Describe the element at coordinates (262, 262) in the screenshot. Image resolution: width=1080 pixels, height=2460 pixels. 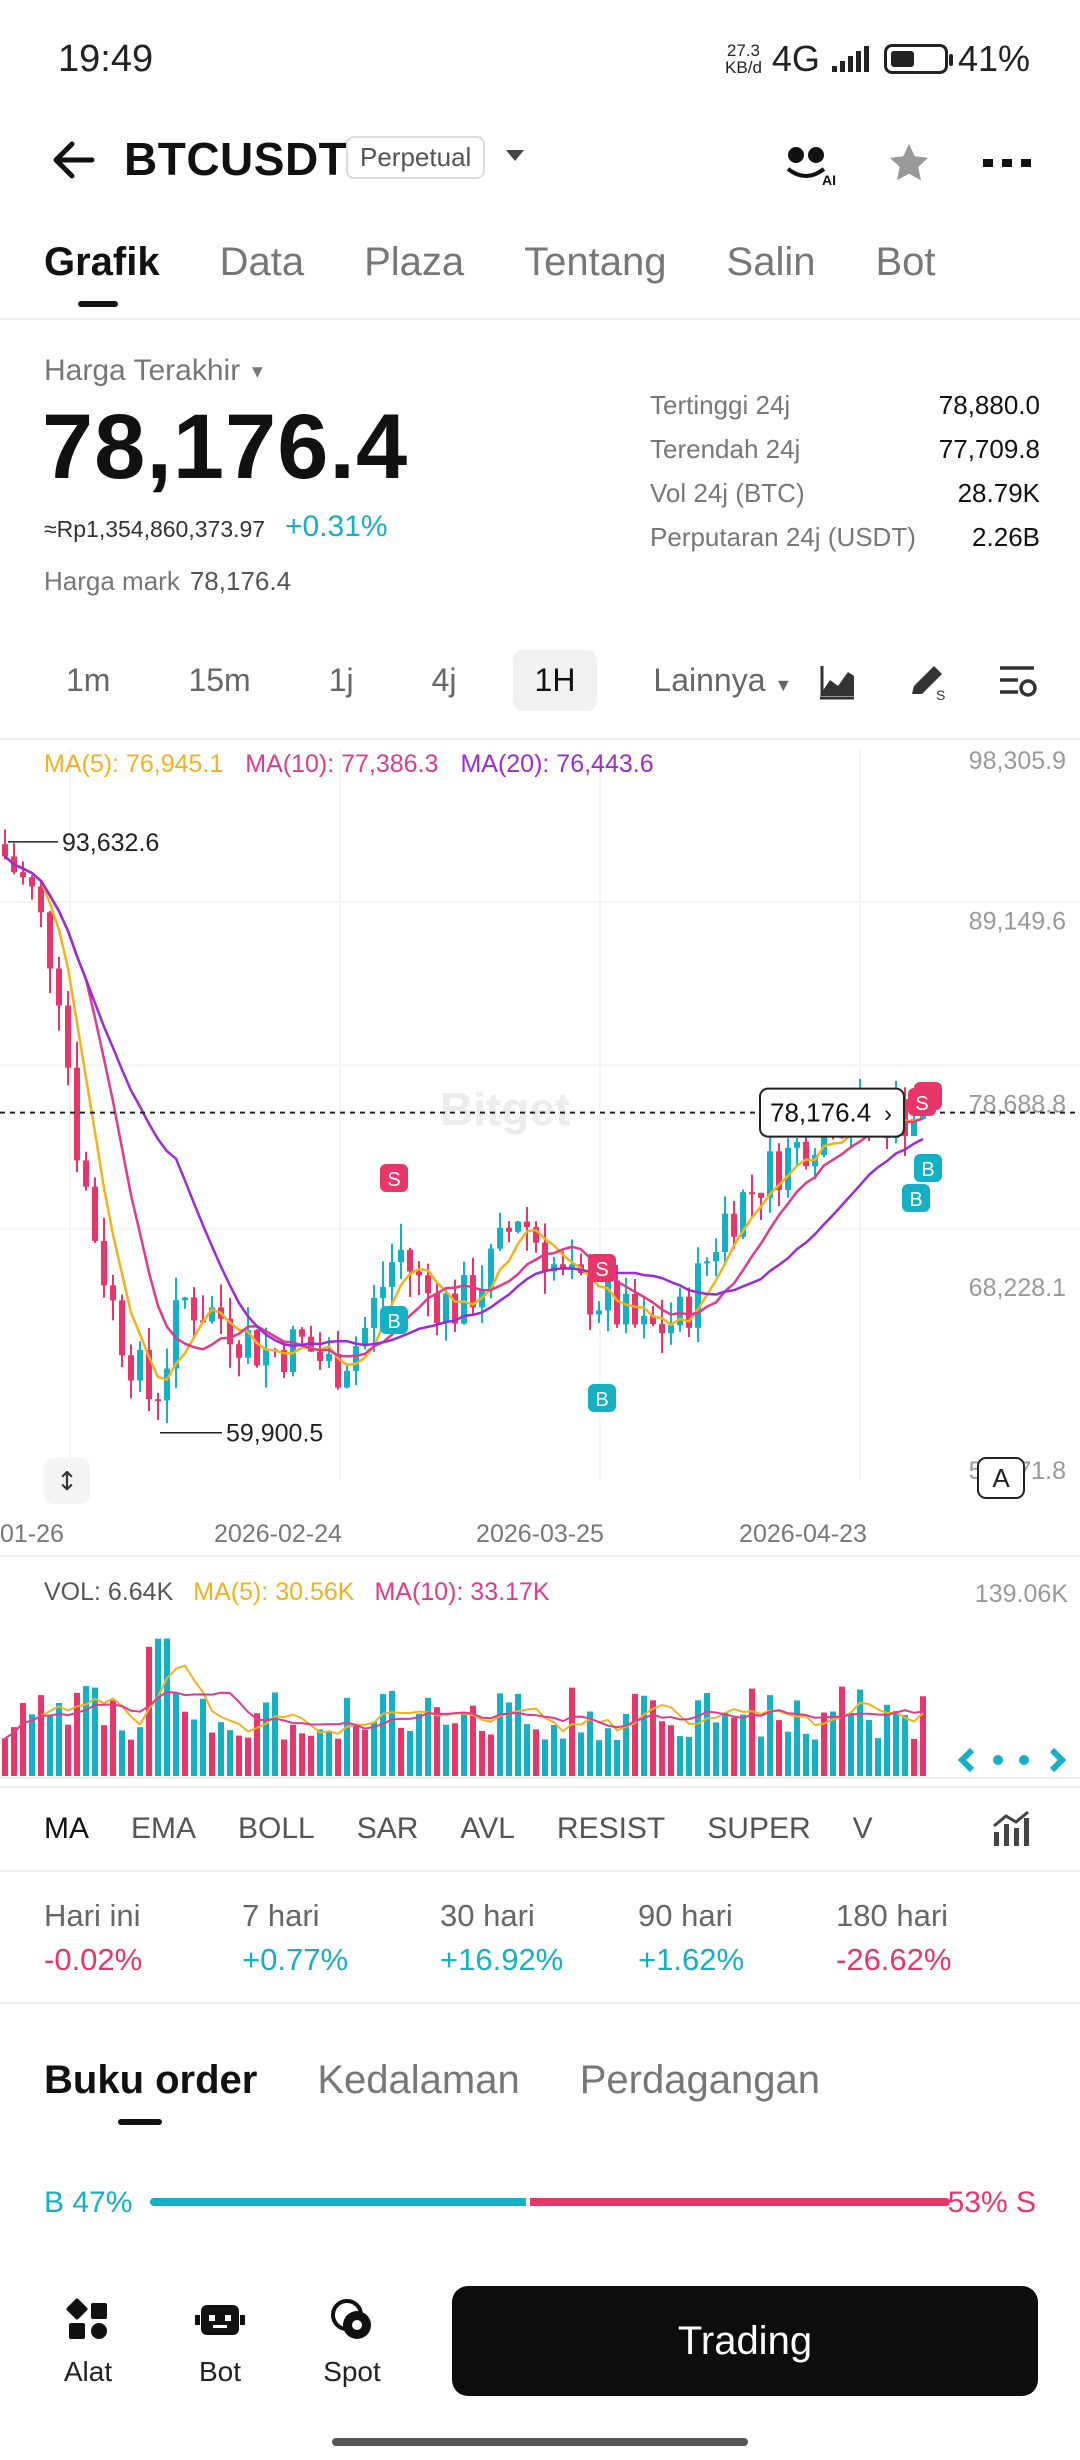
I see `tab-data: Data` at that location.